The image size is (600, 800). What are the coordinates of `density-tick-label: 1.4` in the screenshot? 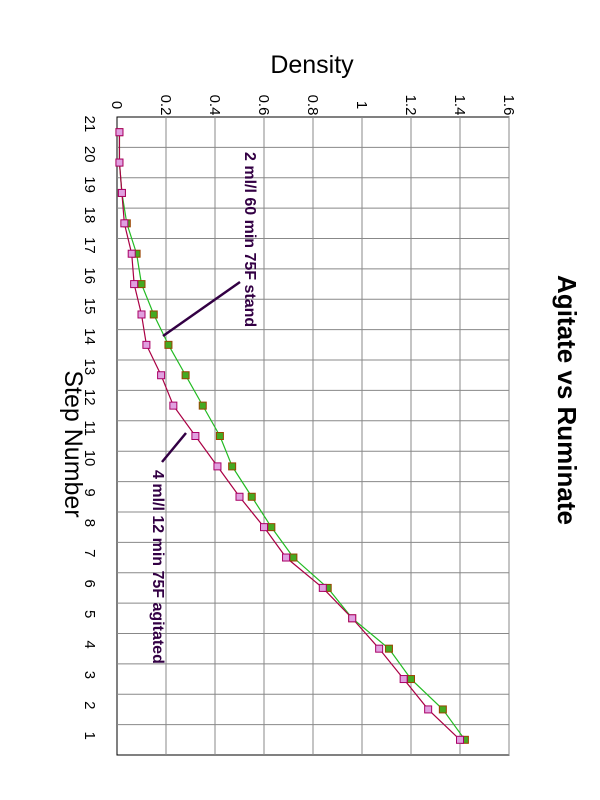 It's located at (459, 105).